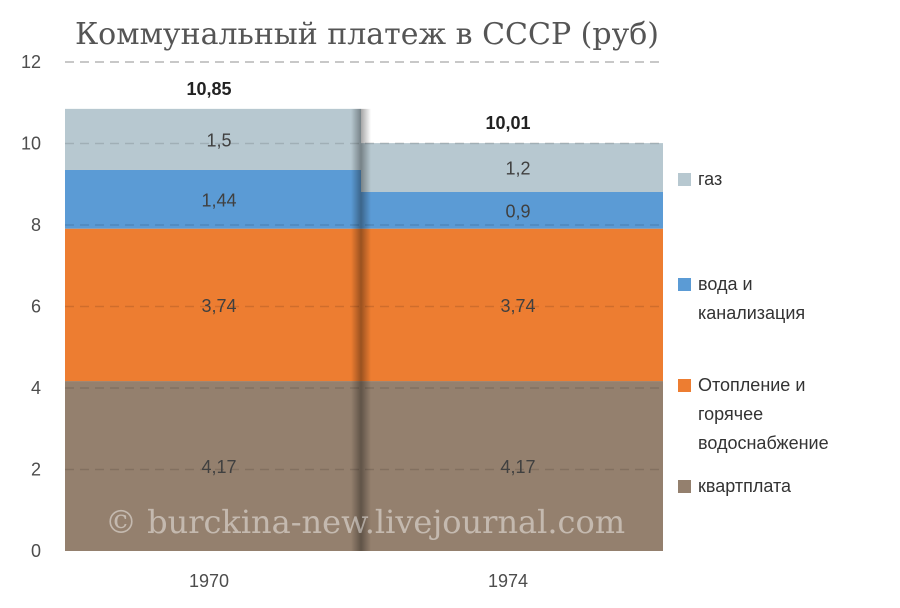  What do you see at coordinates (517, 169) in the screenshot?
I see `data-label: 1,2` at bounding box center [517, 169].